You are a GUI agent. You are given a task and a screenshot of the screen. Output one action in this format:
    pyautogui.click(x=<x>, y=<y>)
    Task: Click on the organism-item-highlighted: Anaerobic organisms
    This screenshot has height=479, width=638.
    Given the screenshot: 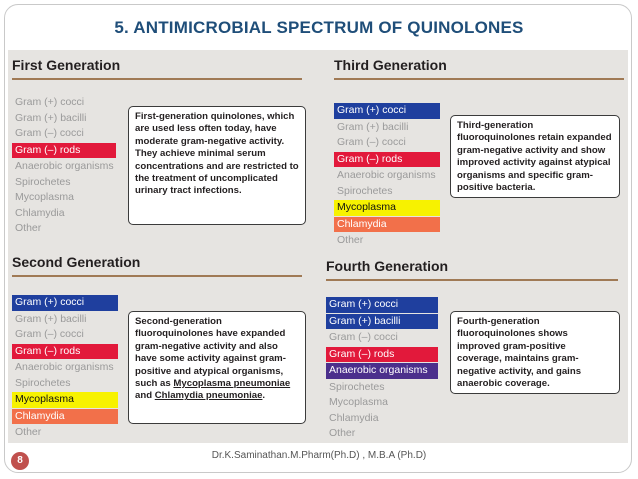 What is the action you would take?
    pyautogui.click(x=382, y=371)
    